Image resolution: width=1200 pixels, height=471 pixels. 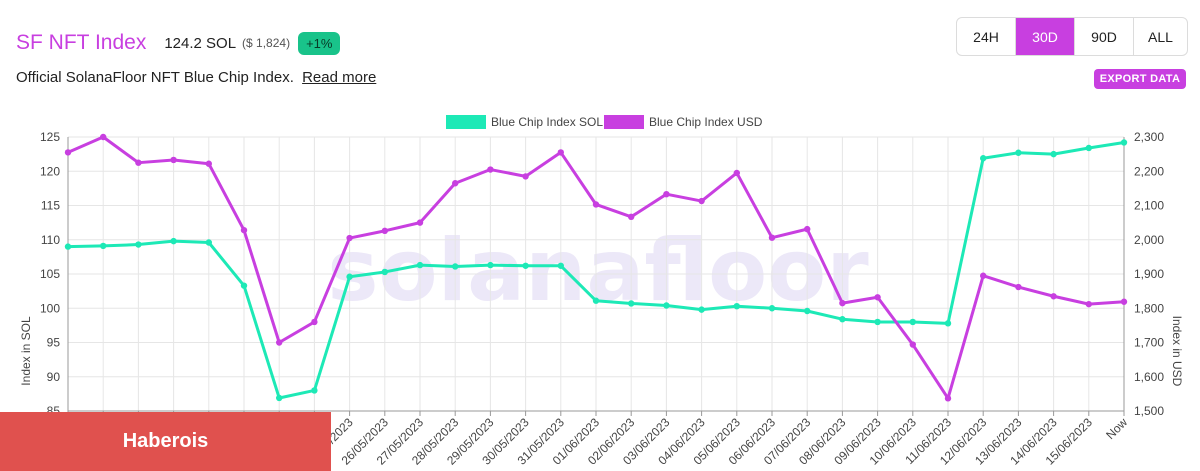 I want to click on y-tick-label-right: 1,600, so click(x=1149, y=377).